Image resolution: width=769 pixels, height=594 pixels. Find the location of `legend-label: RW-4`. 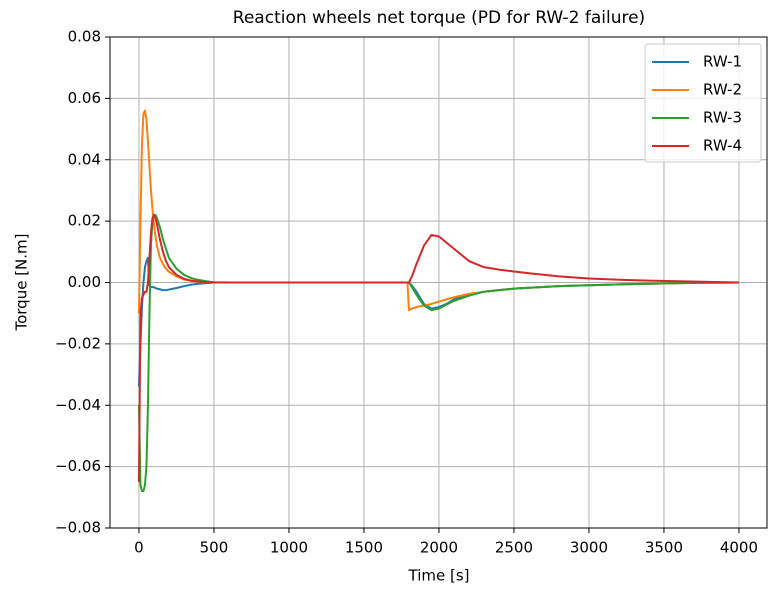

legend-label: RW-4 is located at coordinates (722, 146).